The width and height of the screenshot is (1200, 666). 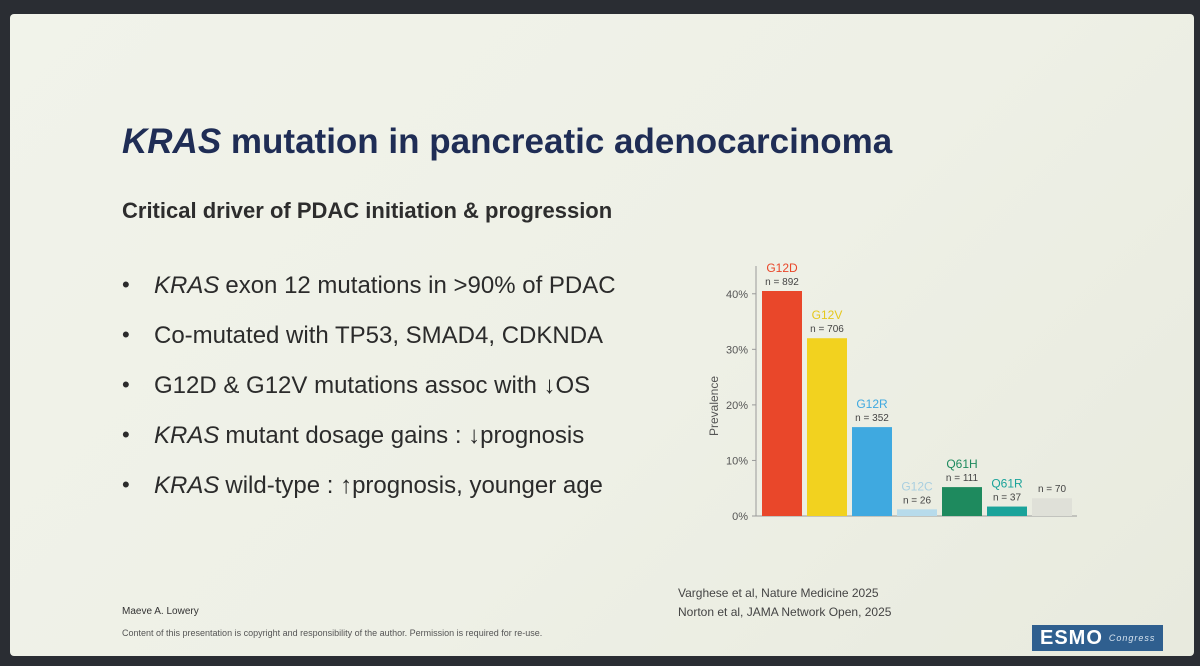 I want to click on logo-text: ESMO, so click(x=1071, y=637).